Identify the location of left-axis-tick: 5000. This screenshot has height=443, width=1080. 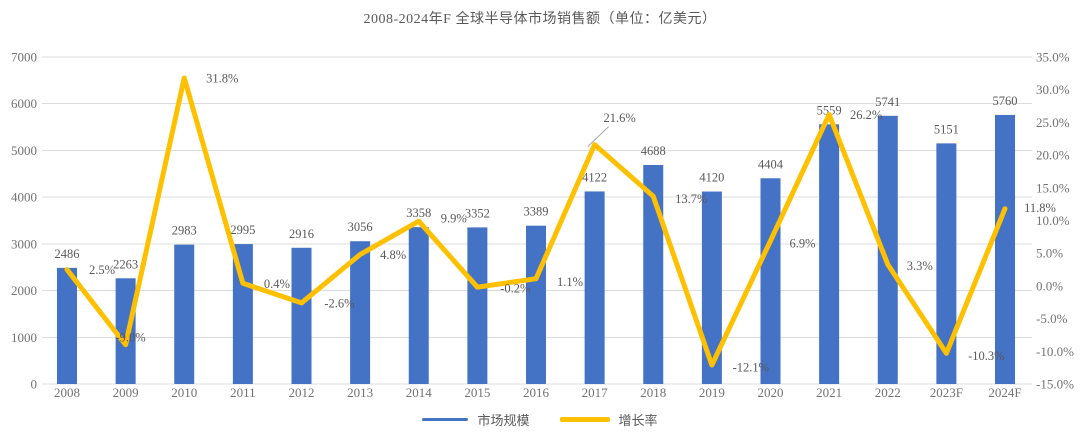
(24, 150).